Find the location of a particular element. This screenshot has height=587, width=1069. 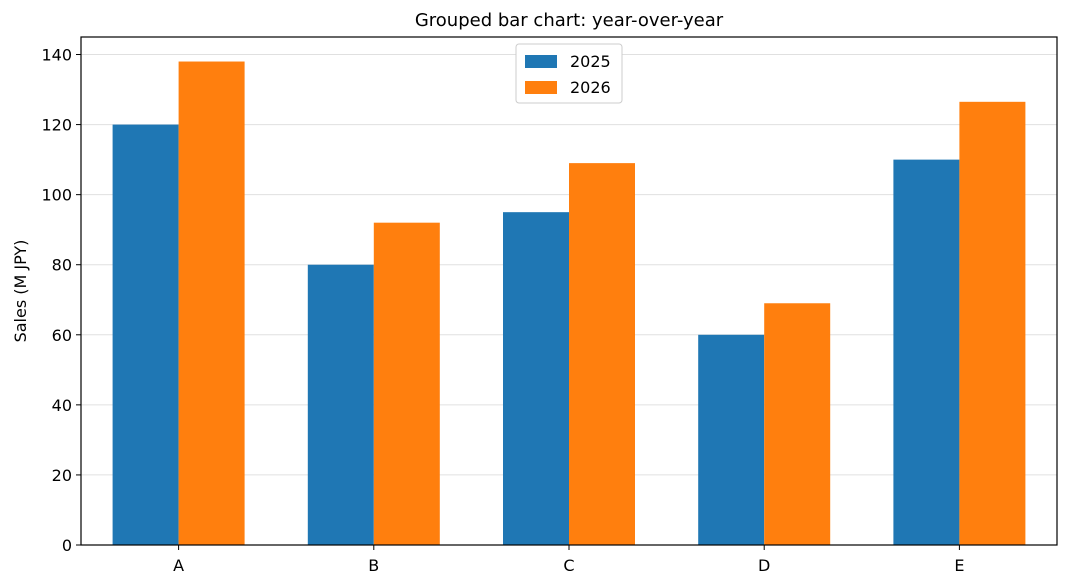

x-axis: A B C D E is located at coordinates (568, 560).